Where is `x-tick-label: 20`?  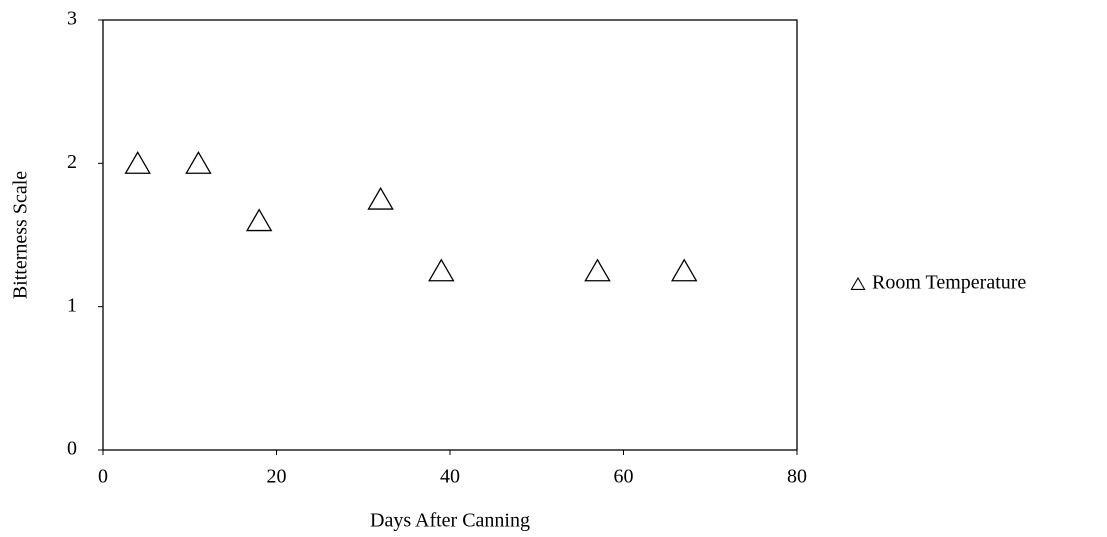
x-tick-label: 20 is located at coordinates (277, 477).